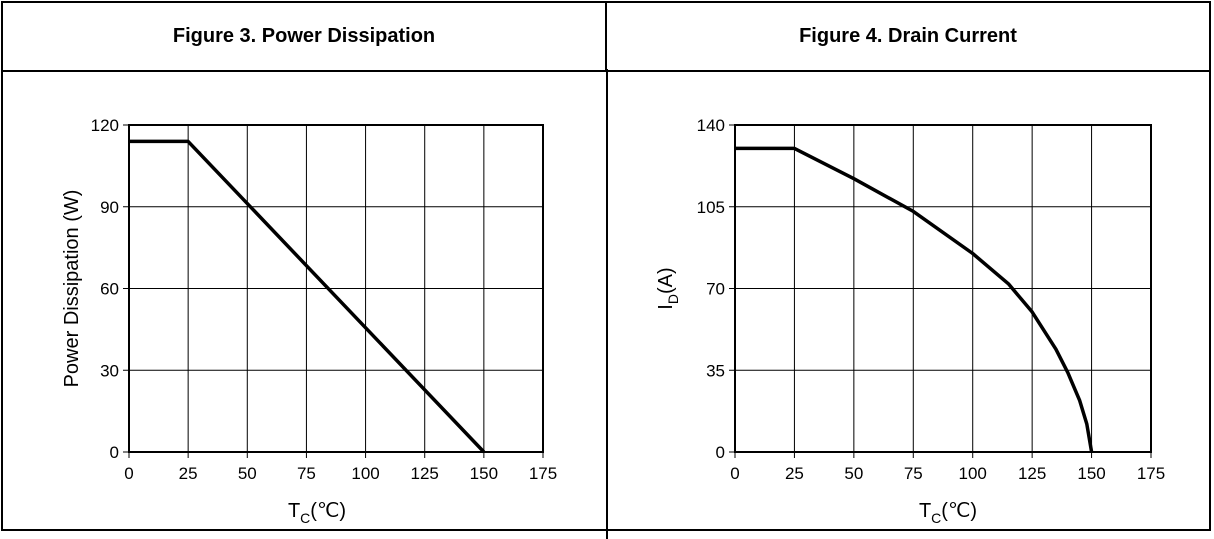 The height and width of the screenshot is (539, 1214). Describe the element at coordinates (715, 370) in the screenshot. I see `y-tick-label: 35` at that location.